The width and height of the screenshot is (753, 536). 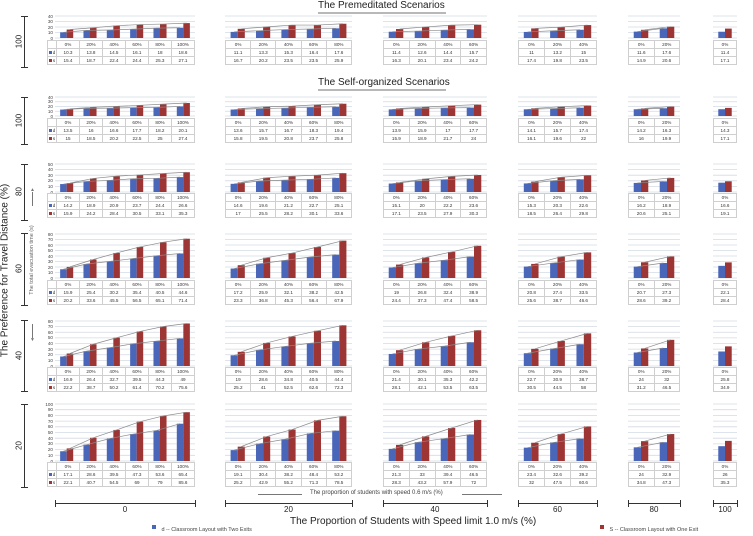 I want to click on data-label-s: 52.5, so click(x=288, y=387).